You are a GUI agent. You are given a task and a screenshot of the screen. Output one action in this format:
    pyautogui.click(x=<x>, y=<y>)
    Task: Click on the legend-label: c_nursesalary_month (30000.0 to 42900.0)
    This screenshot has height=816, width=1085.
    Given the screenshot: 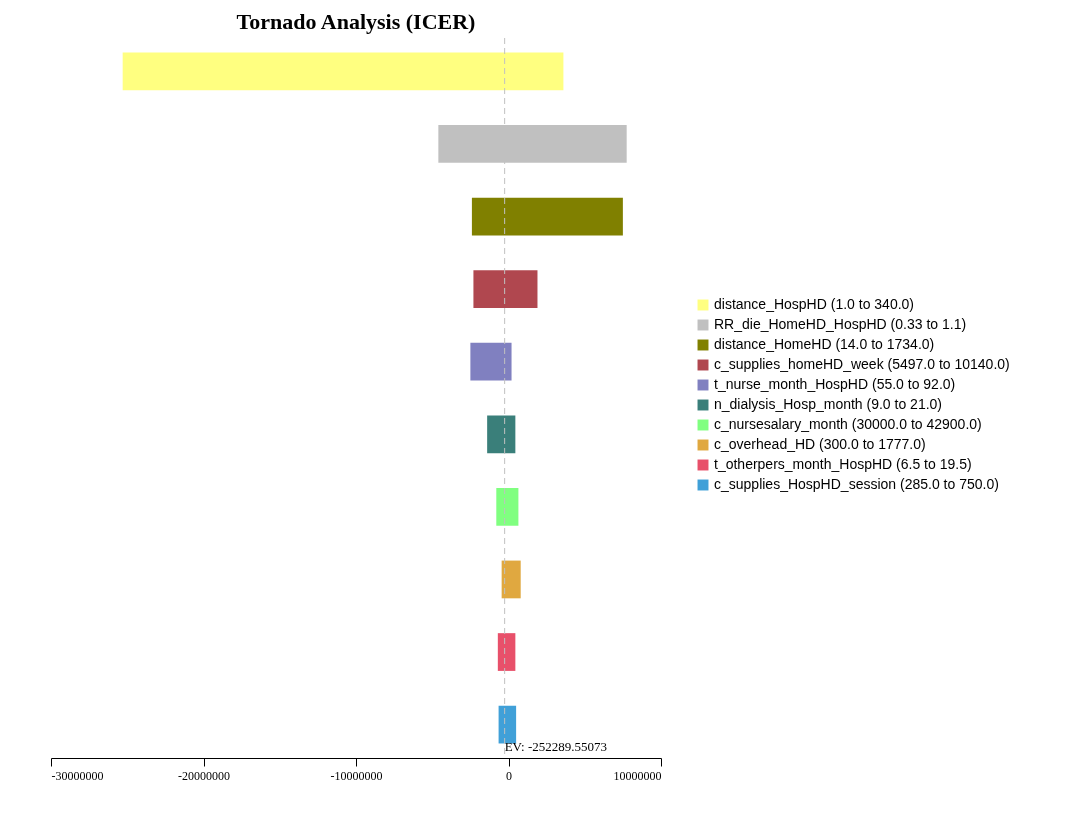 What is the action you would take?
    pyautogui.click(x=848, y=424)
    